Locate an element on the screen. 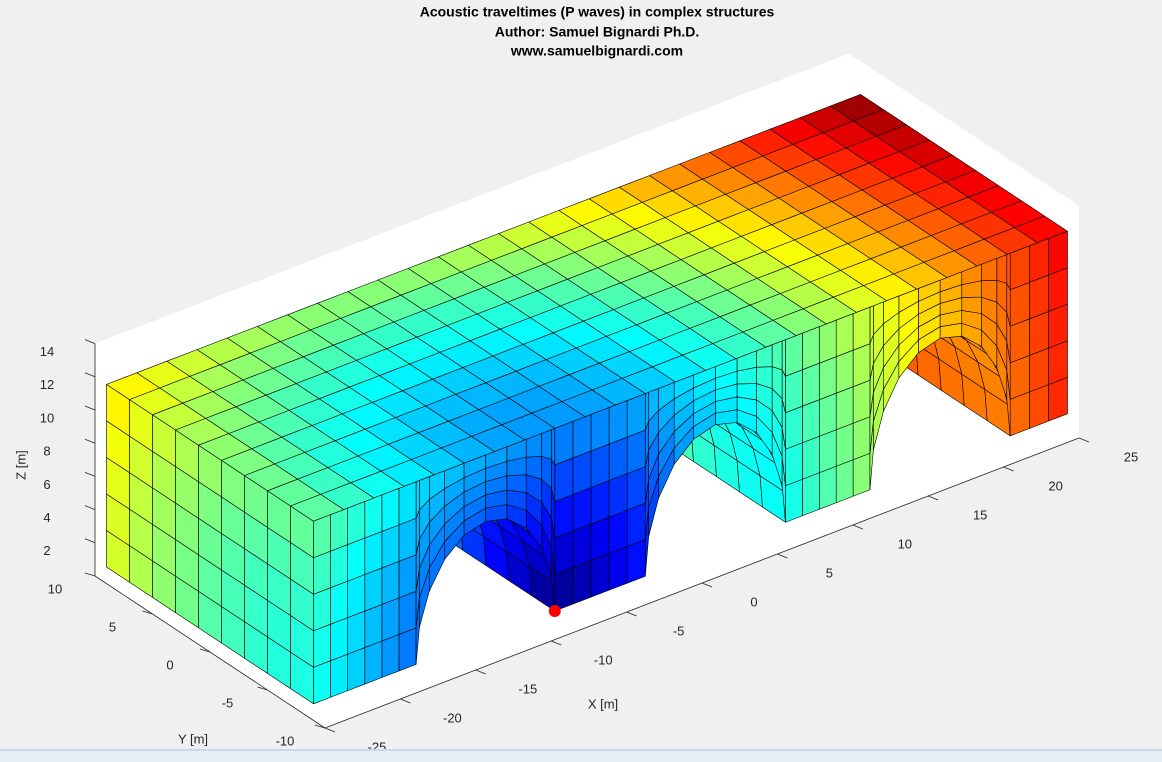 Image resolution: width=1162 pixels, height=762 pixels. bottom-strip is located at coordinates (581, 756).